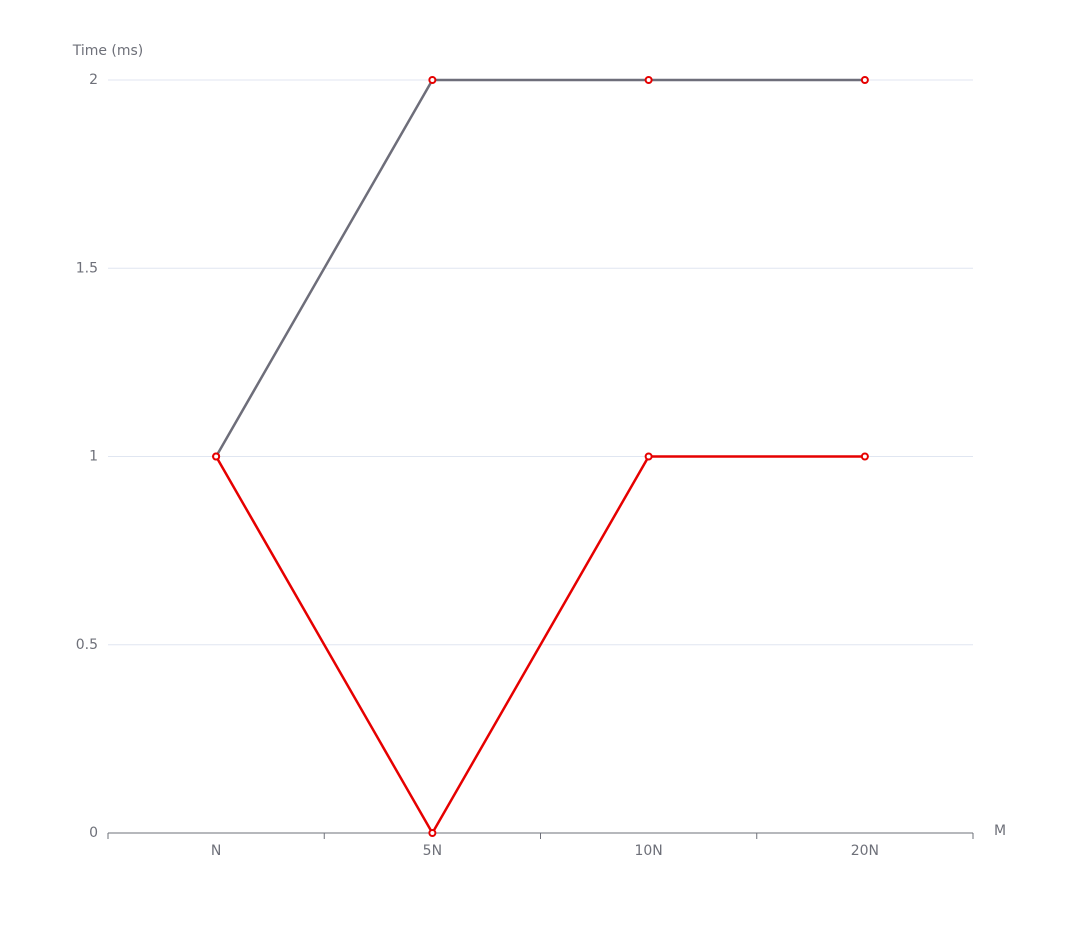 This screenshot has width=1081, height=927. What do you see at coordinates (93, 833) in the screenshot?
I see `y-tick-label: 0` at bounding box center [93, 833].